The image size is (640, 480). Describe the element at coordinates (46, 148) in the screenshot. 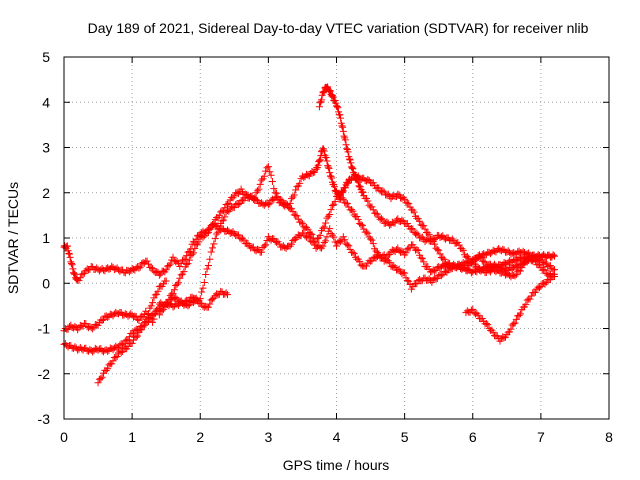

I see `y-tick-label: 3` at that location.